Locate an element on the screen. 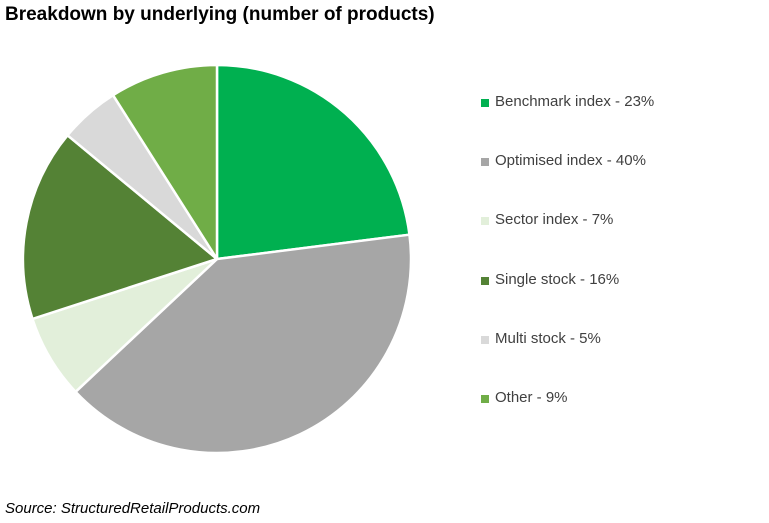 This screenshot has width=769, height=523. legend-label: Multi stock - 5% is located at coordinates (548, 338).